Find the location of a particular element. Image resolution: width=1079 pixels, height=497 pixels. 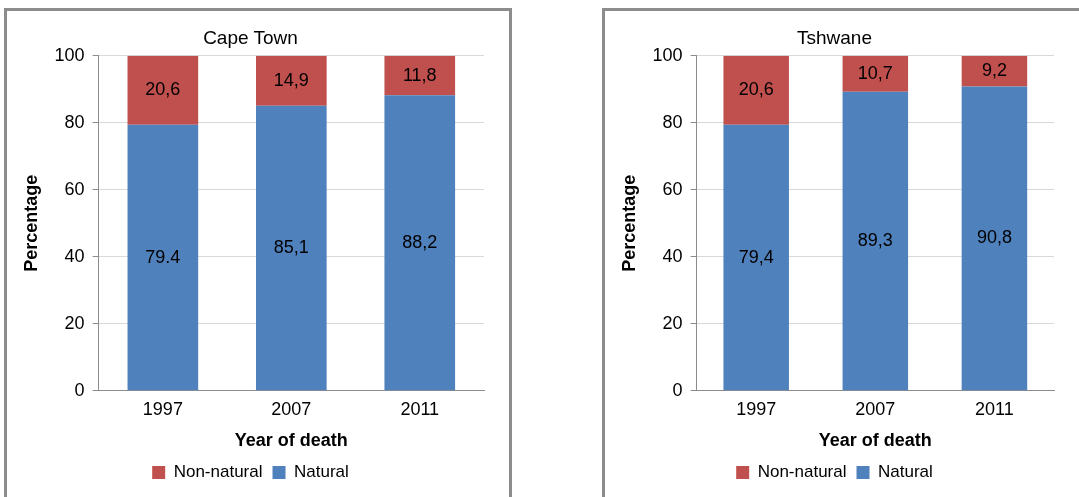

data-label: 85,1 is located at coordinates (291, 246).